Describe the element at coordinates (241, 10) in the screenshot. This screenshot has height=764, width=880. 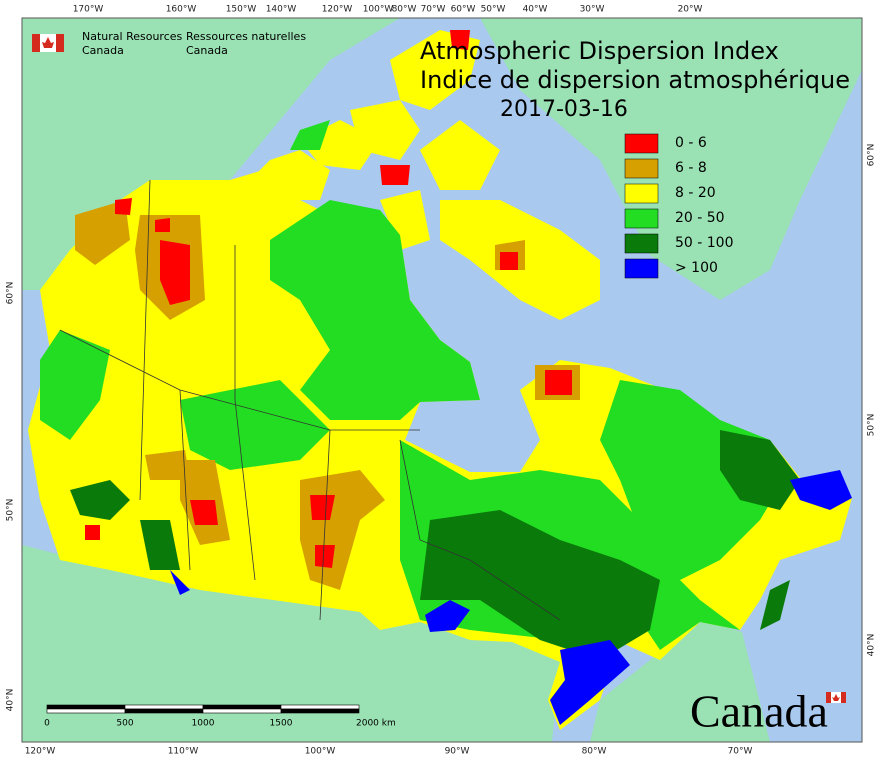
I see `graticule-label: 150°W` at that location.